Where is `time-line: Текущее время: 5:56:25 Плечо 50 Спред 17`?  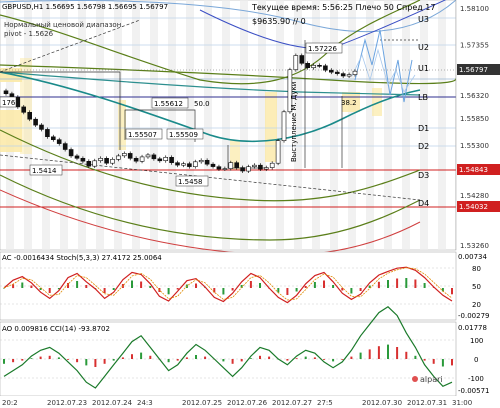 time-line: Текущее время: 5:56:25 Плечо 50 Спред 17 is located at coordinates (343, 7).